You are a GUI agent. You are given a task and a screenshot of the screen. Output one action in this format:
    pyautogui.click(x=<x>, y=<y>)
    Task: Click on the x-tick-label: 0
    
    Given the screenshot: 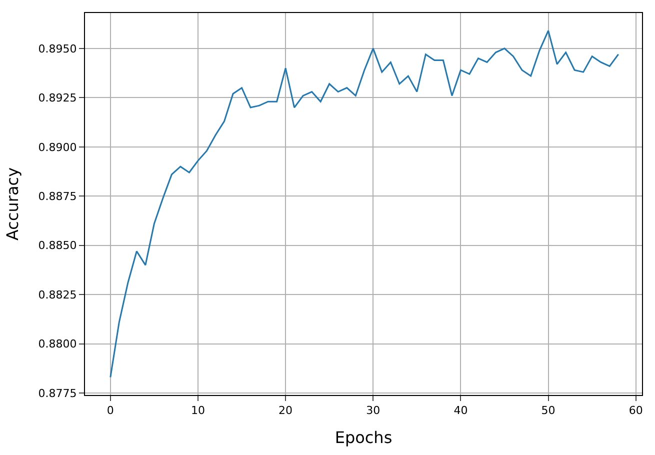 What is the action you would take?
    pyautogui.click(x=110, y=411)
    